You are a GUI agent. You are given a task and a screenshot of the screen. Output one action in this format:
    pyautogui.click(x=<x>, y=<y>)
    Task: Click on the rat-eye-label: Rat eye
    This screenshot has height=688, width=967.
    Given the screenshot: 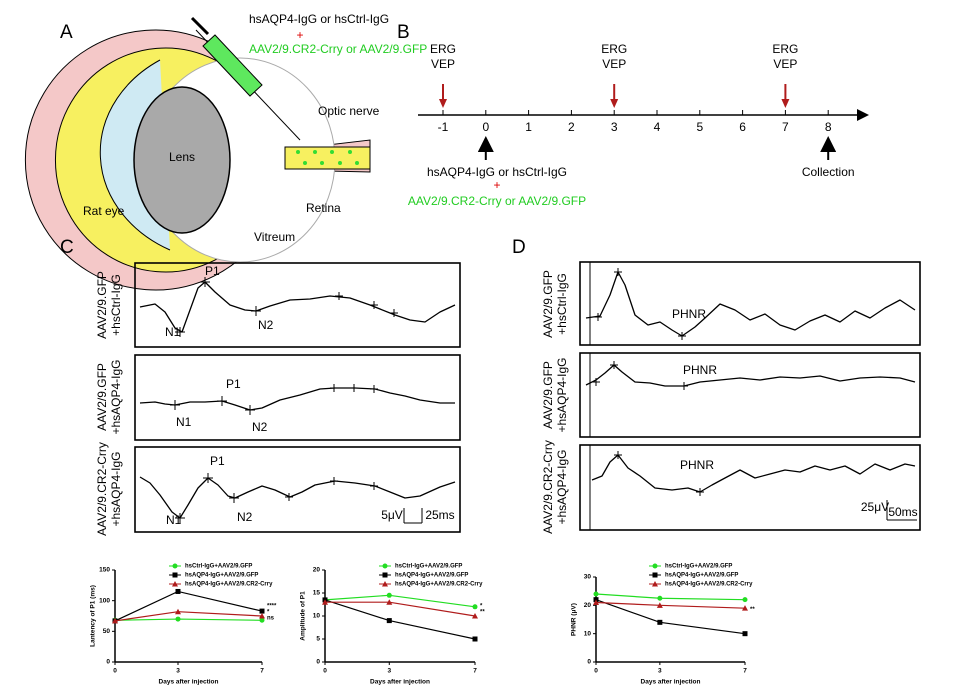 What is the action you would take?
    pyautogui.click(x=104, y=211)
    